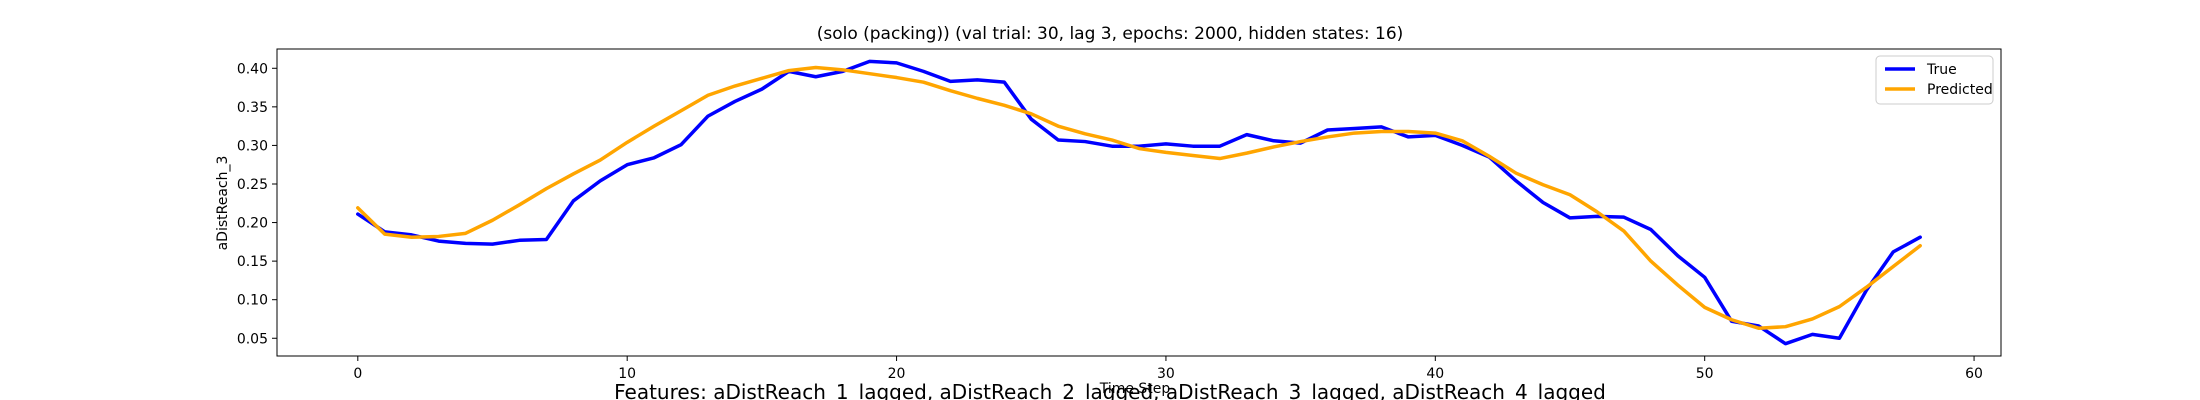 This screenshot has width=2200, height=400. What do you see at coordinates (1705, 374) in the screenshot?
I see `x-tick-label: 50` at bounding box center [1705, 374].